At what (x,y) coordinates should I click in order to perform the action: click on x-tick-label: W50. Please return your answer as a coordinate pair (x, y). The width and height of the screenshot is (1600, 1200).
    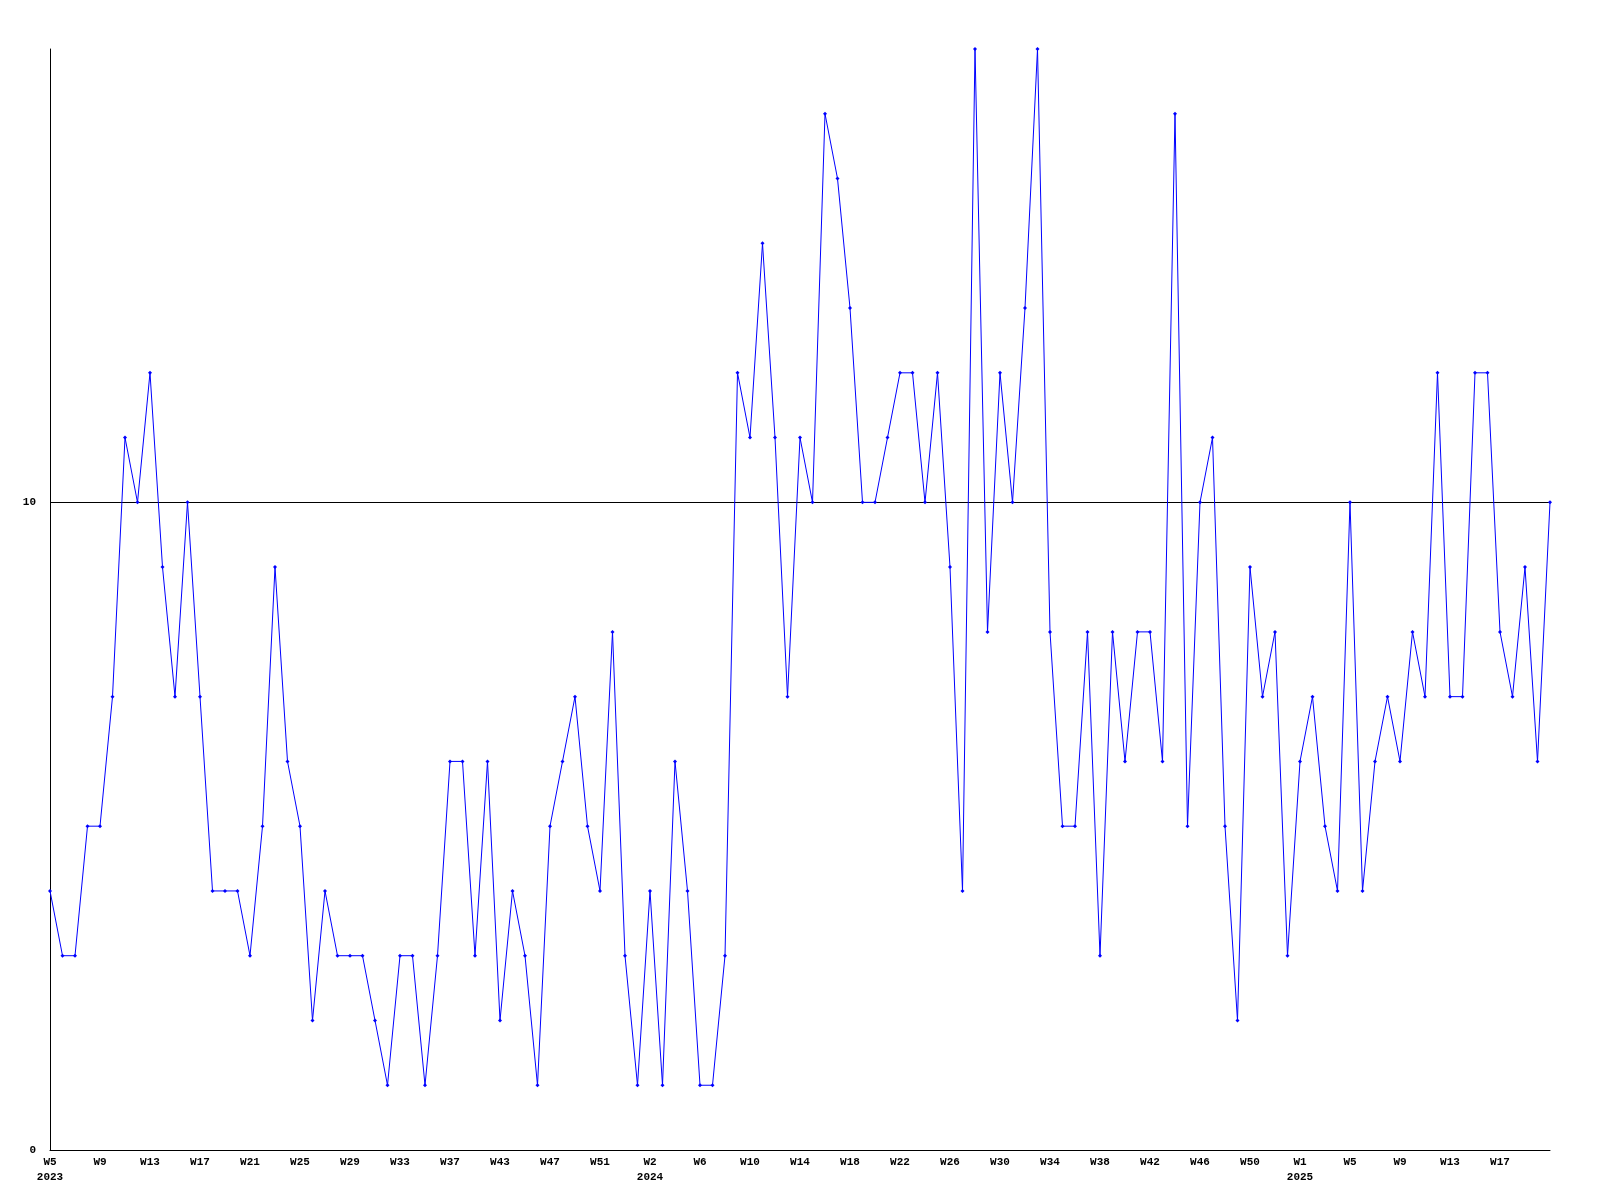
    Looking at the image, I should click on (1250, 1161).